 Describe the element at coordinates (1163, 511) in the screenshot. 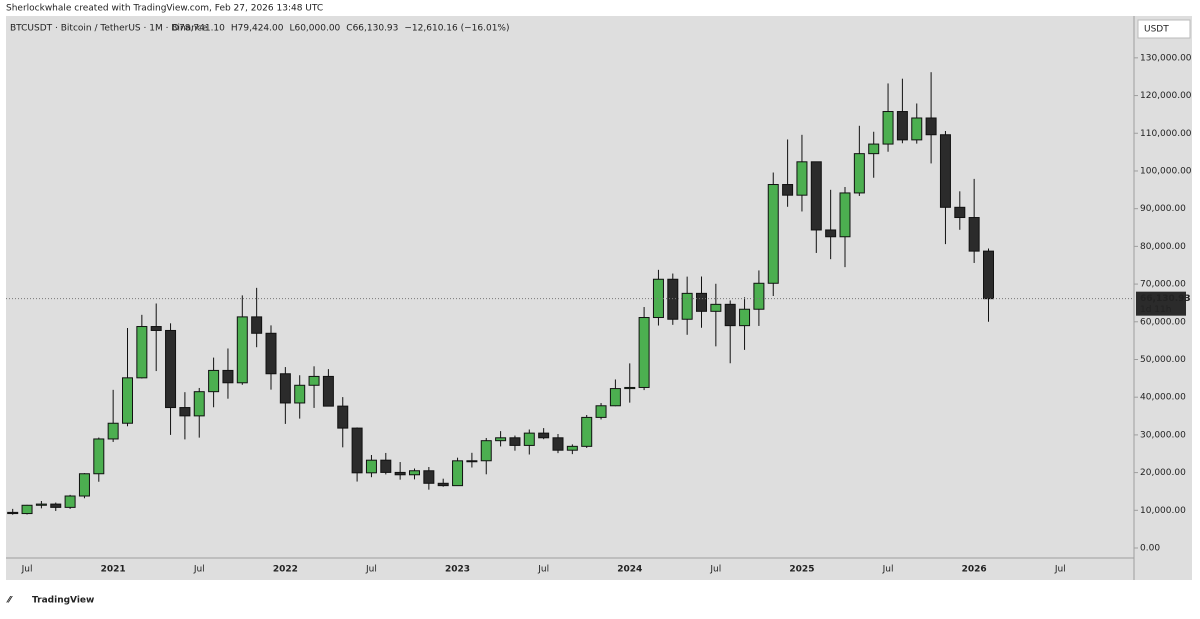

I see `y-tick-label: 10,000.00` at that location.